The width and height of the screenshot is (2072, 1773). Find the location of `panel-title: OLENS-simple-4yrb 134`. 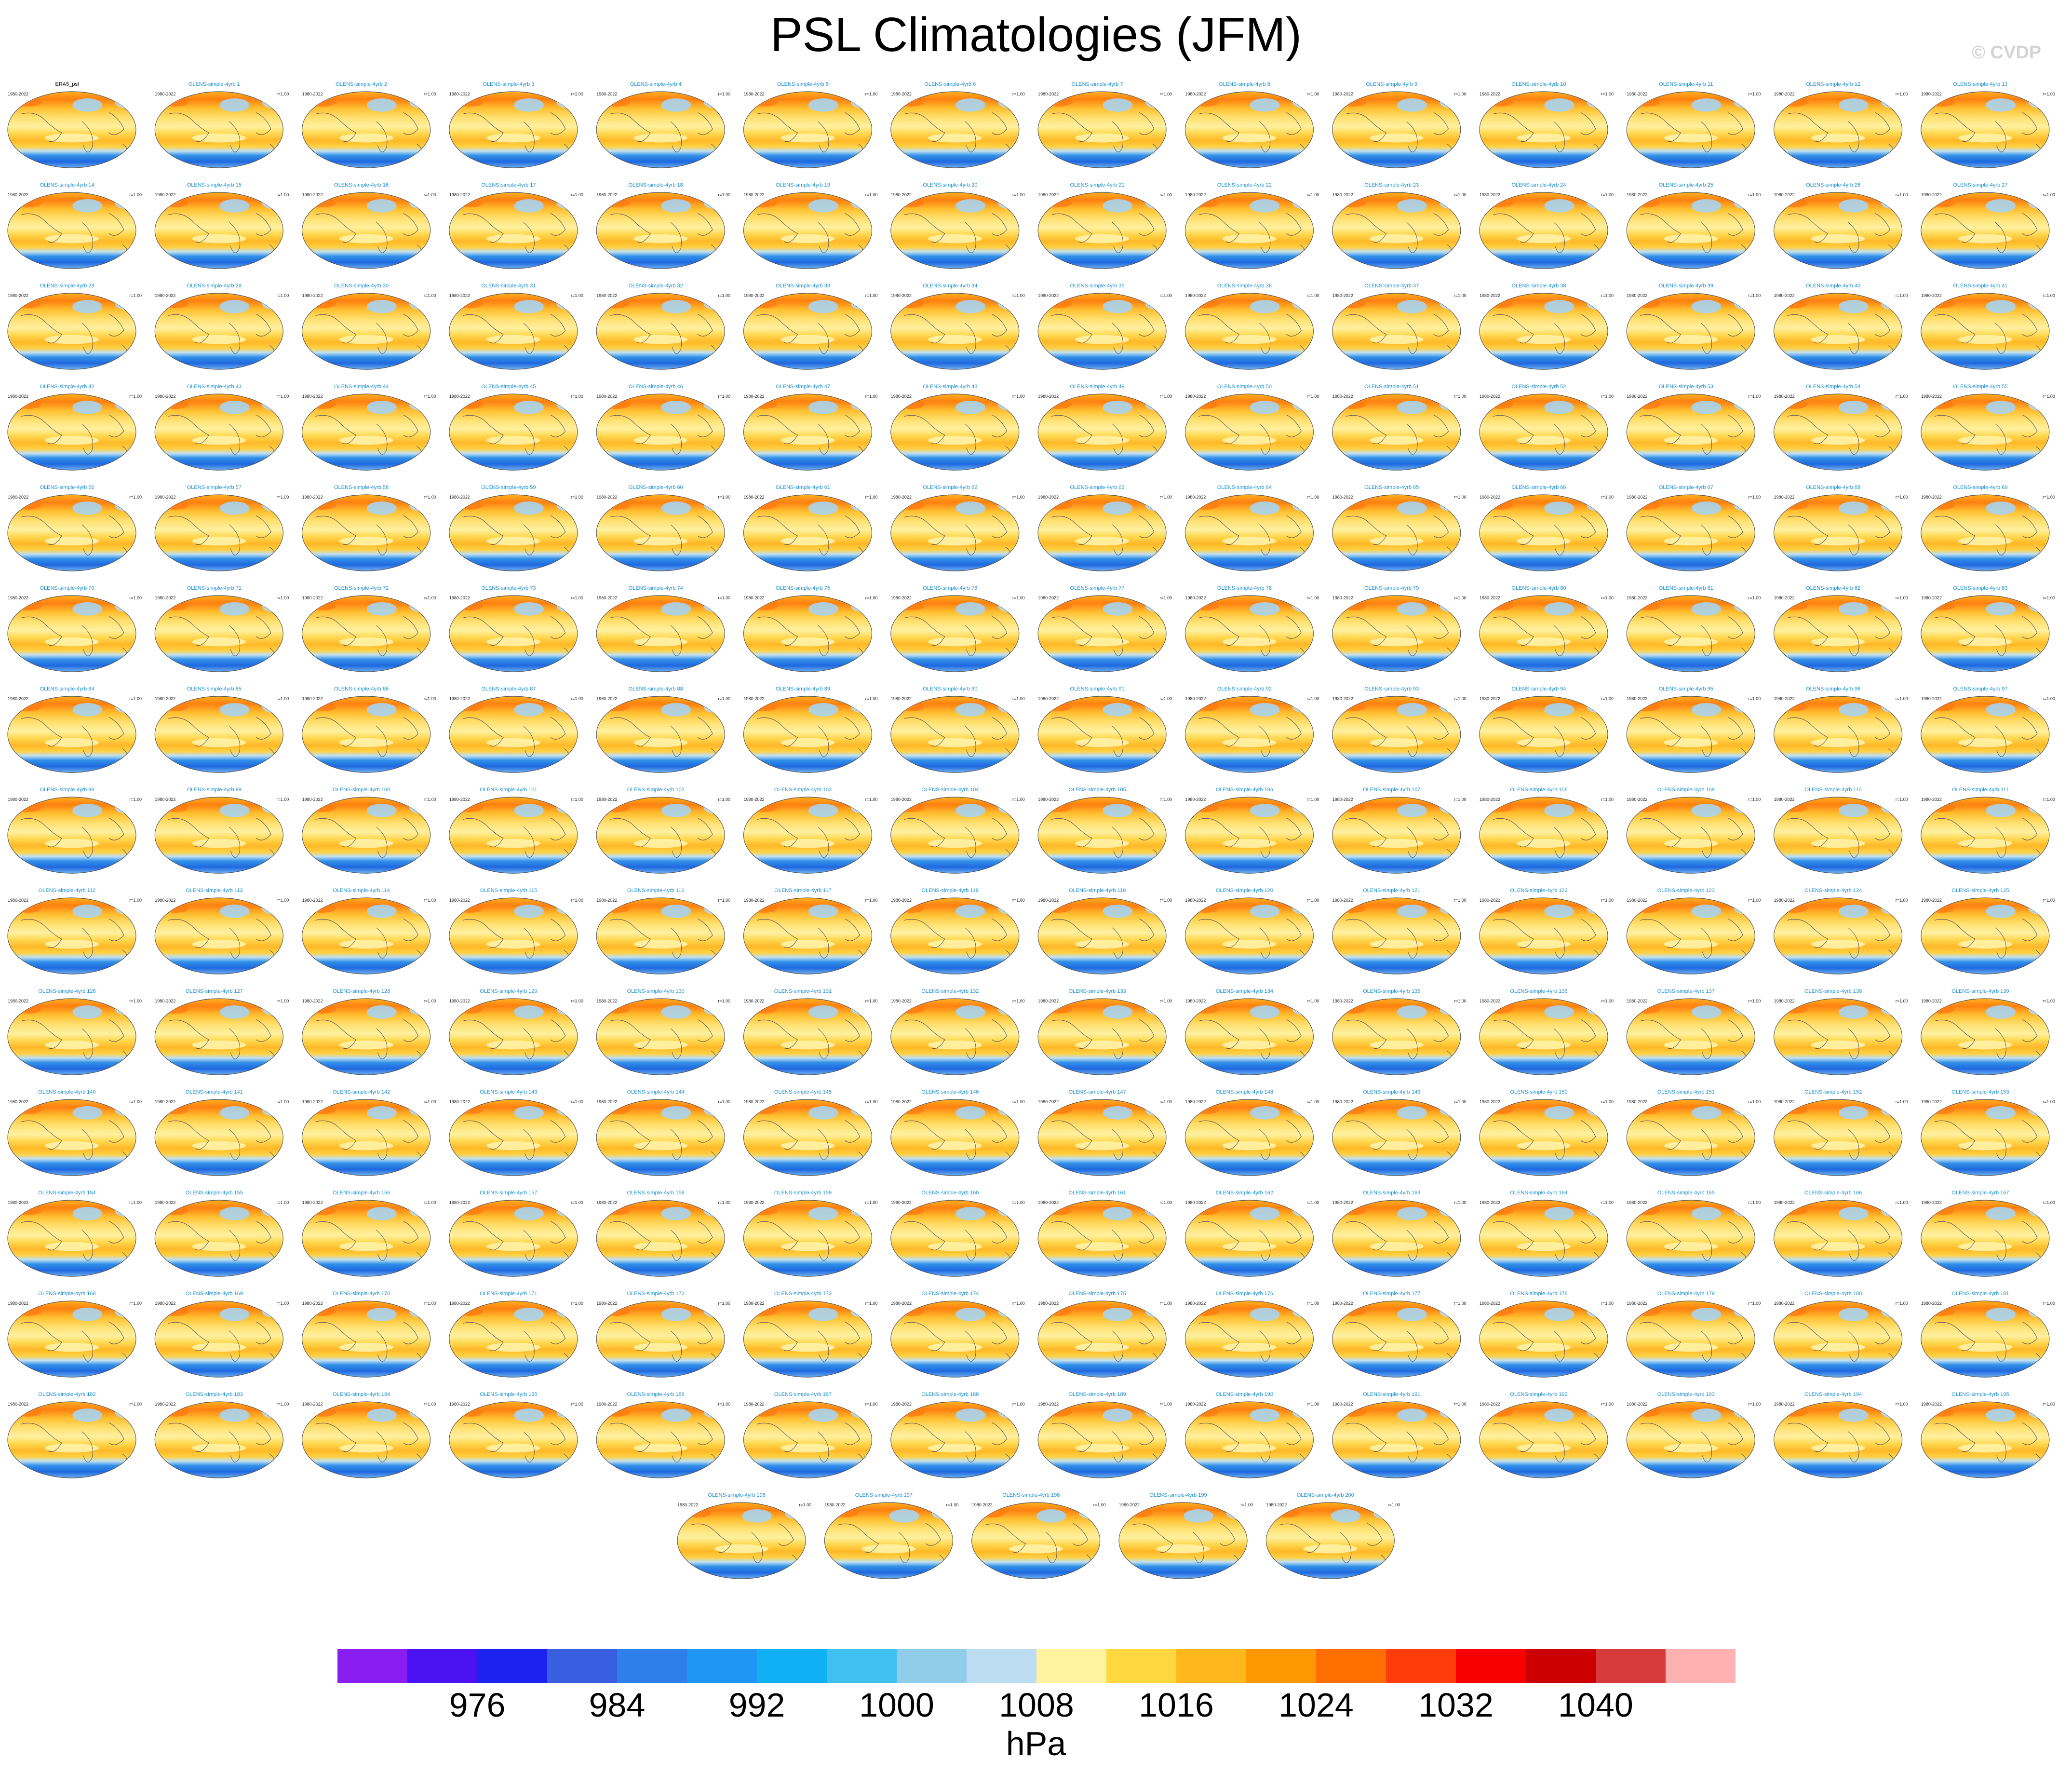

panel-title: OLENS-simple-4yrb 134 is located at coordinates (1244, 991).